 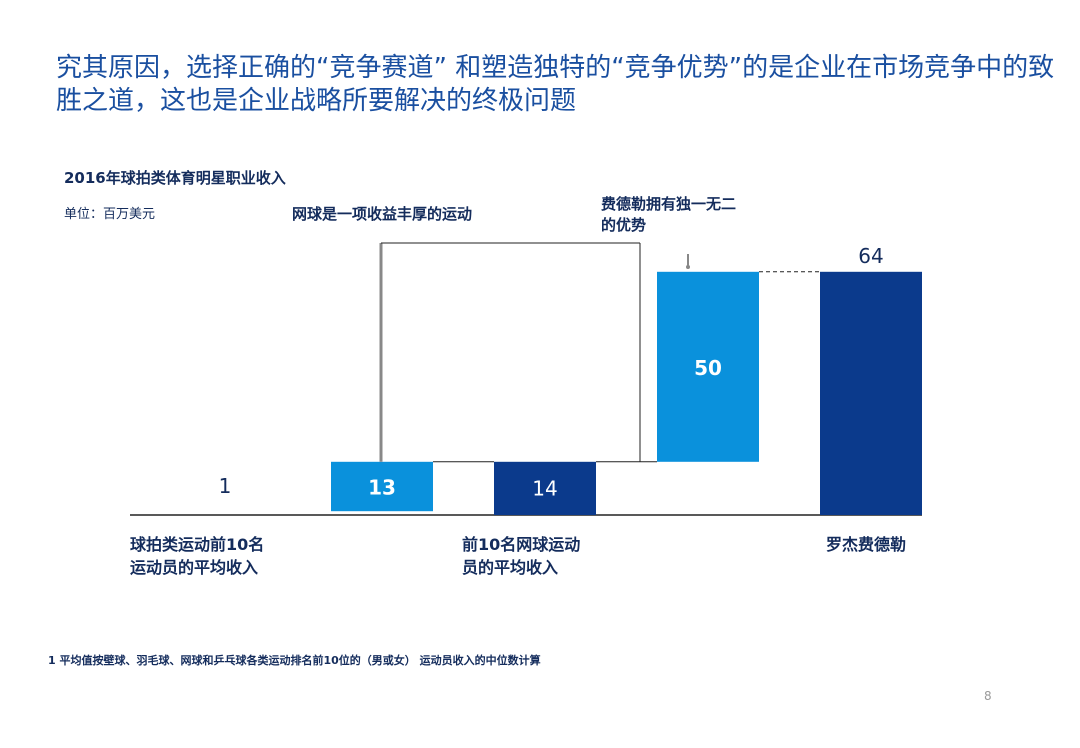 What do you see at coordinates (110, 214) in the screenshot?
I see `chart-unit: 单位：百万美元` at bounding box center [110, 214].